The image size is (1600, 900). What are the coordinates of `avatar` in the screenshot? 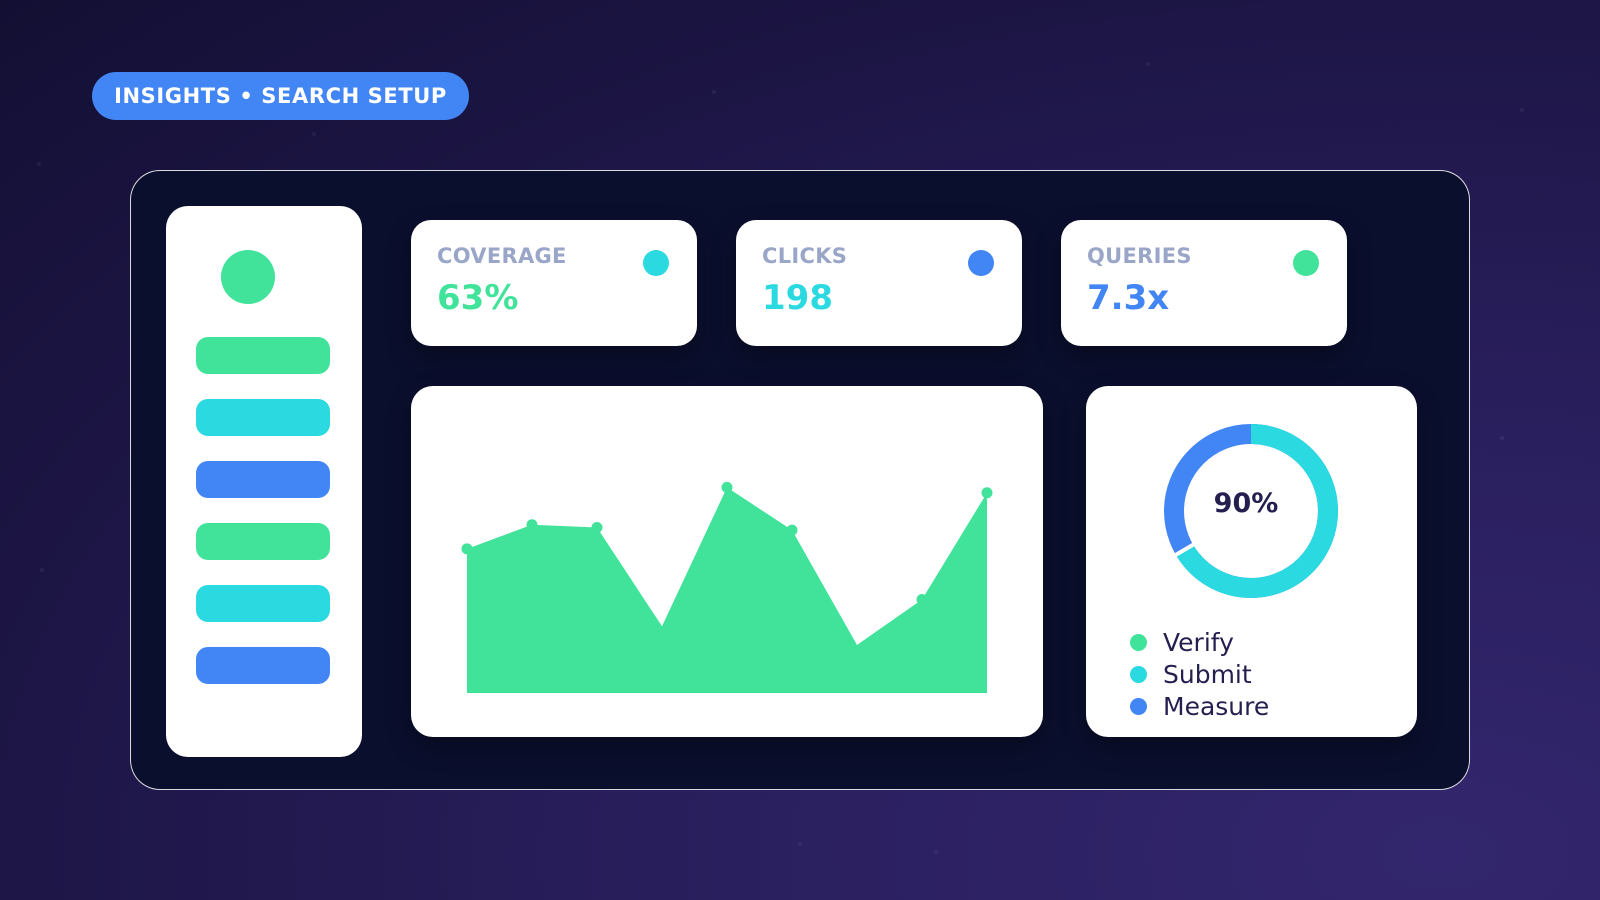 It's located at (248, 277).